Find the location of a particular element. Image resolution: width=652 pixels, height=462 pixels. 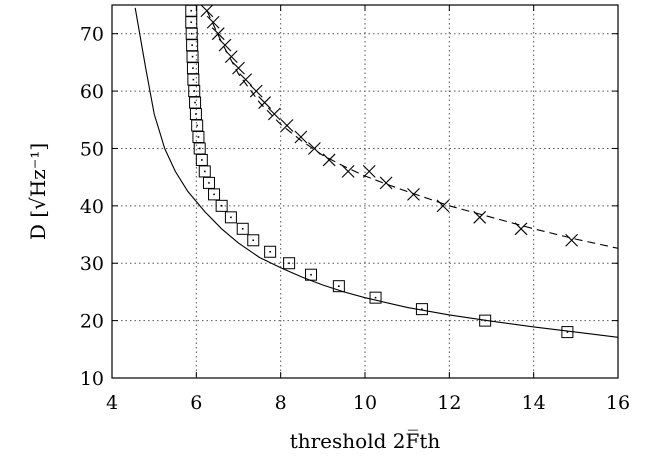

x-tick-label: 16 is located at coordinates (618, 403).